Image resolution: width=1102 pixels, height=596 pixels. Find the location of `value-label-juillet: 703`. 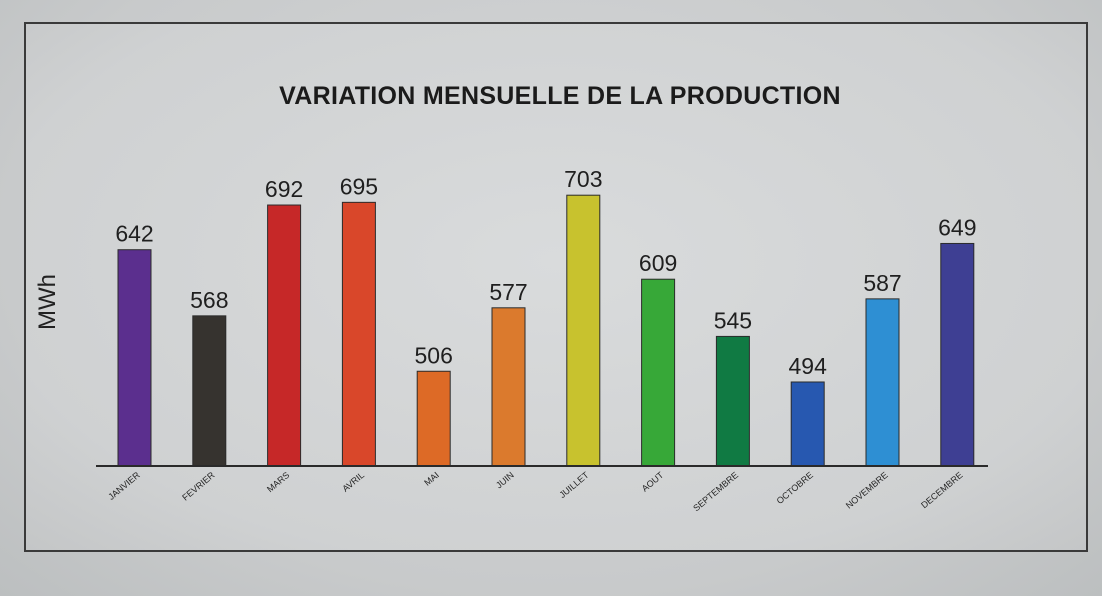

value-label-juillet: 703 is located at coordinates (583, 179).